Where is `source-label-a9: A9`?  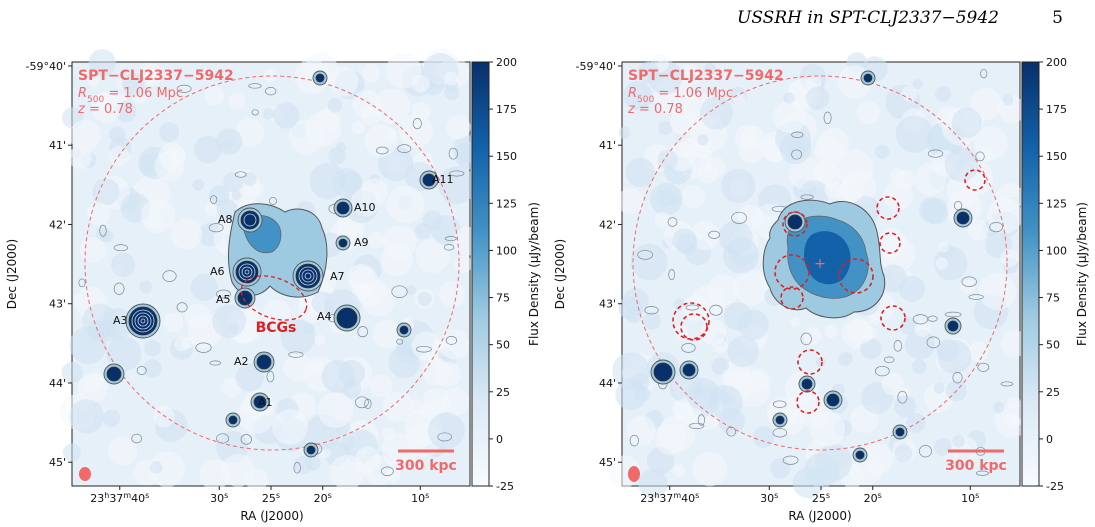
source-label-a9: A9 is located at coordinates (361, 242).